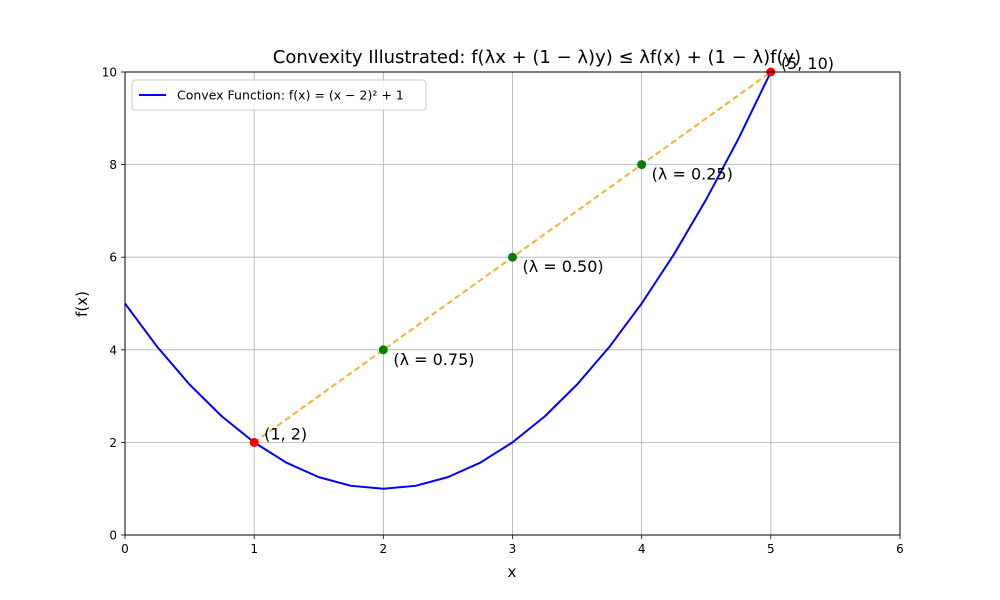 This screenshot has height=600, width=1000. Describe the element at coordinates (254, 442) in the screenshot. I see `endpoint-marker` at that location.